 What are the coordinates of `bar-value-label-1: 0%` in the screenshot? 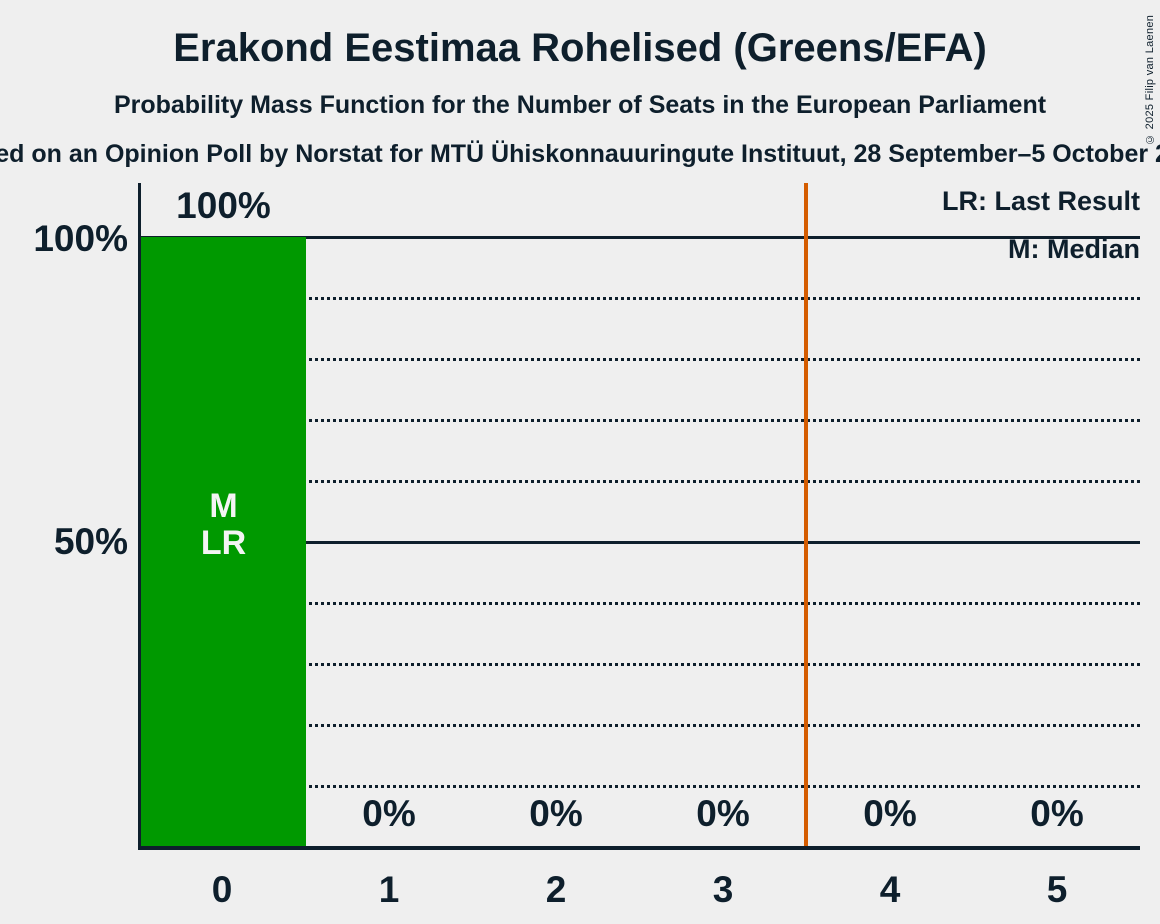 It's located at (389, 813).